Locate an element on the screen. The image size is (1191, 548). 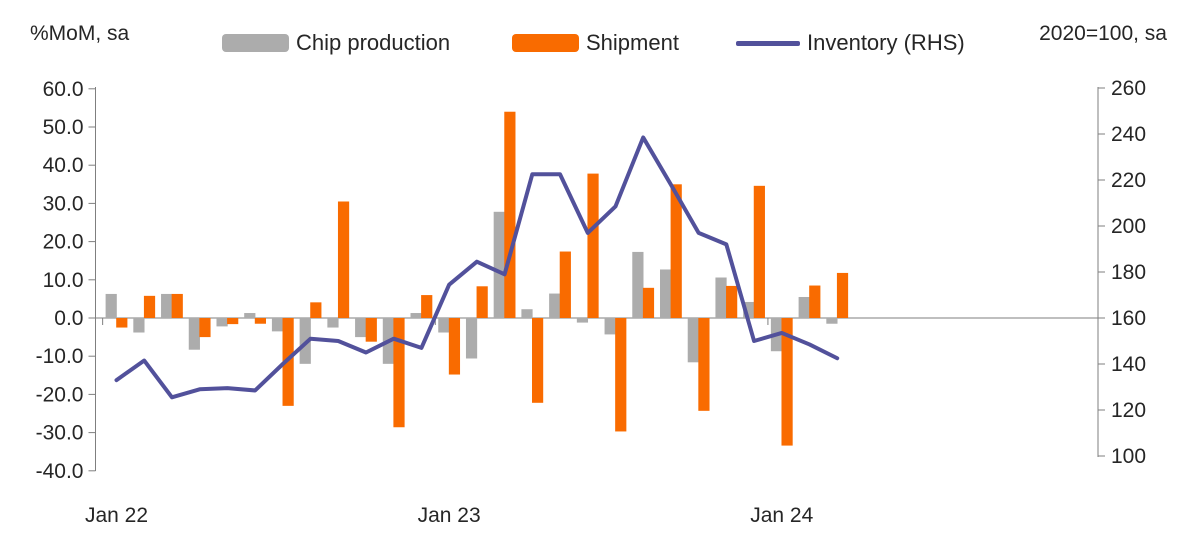
left-axis-tick-label: 10.0 is located at coordinates (63, 280).